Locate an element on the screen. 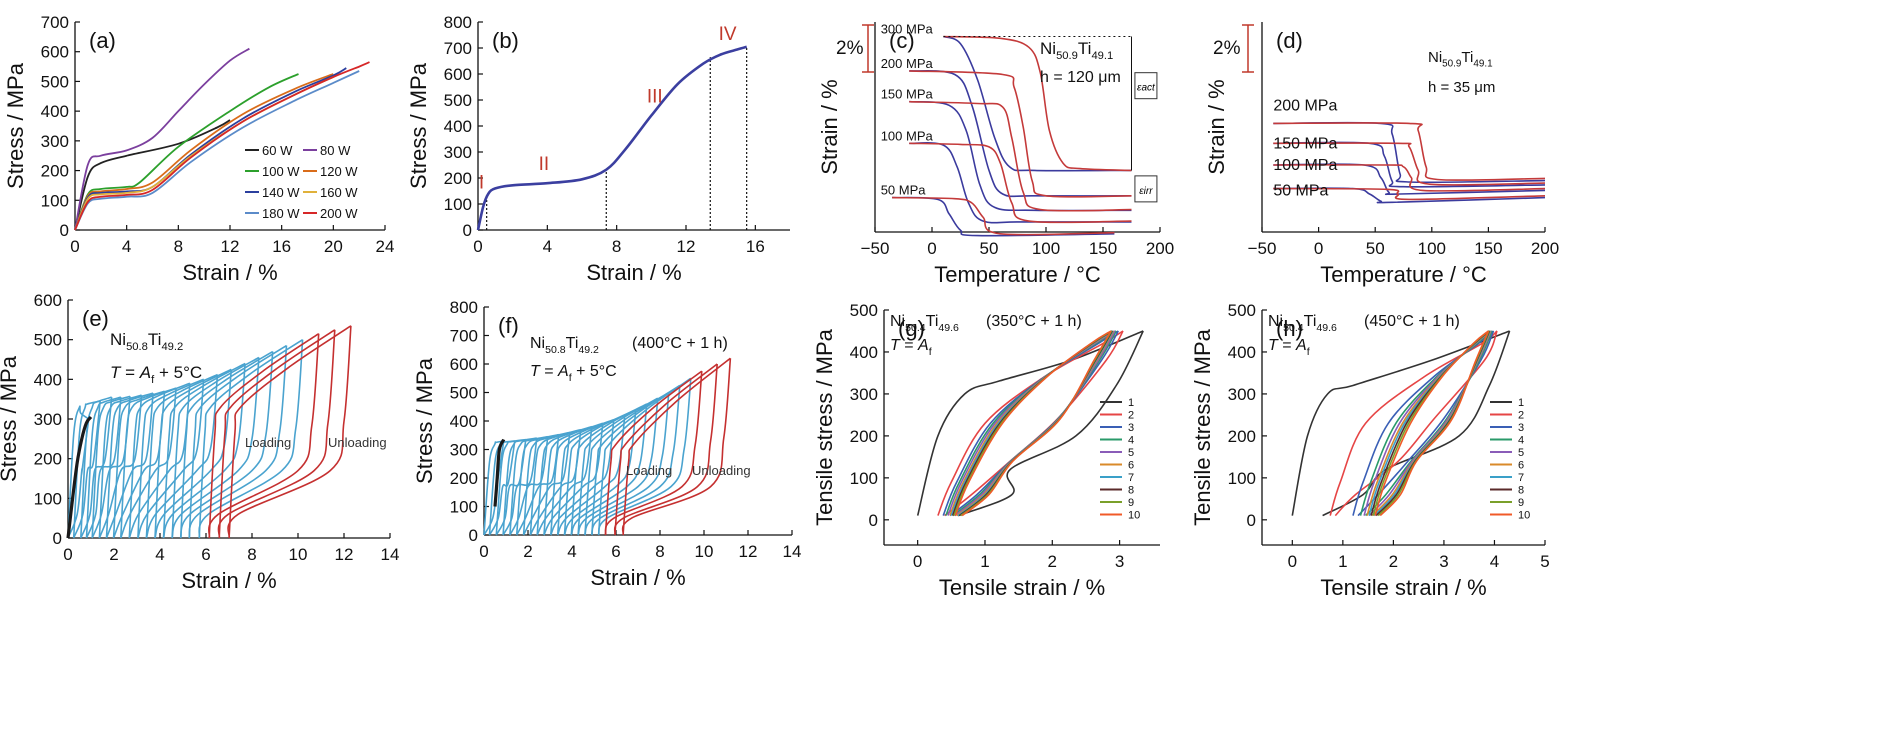 The image size is (1890, 732). x-tick-label: 150 is located at coordinates (1103, 248).